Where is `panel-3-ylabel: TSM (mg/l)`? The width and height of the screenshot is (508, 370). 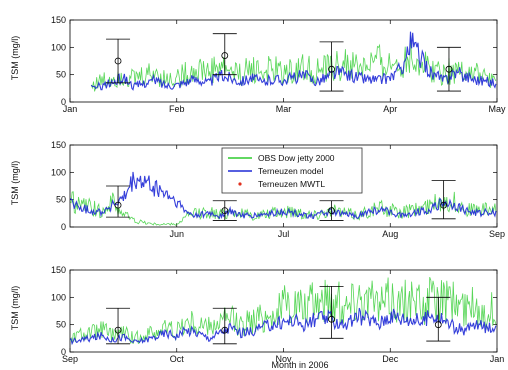 panel-3-ylabel: TSM (mg/l) is located at coordinates (15, 308).